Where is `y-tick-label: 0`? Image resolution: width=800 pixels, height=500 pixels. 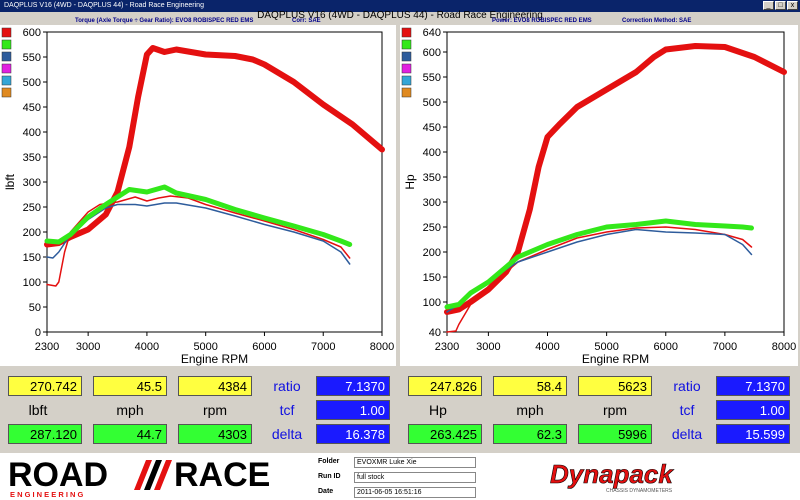 y-tick-label: 0 is located at coordinates (38, 333).